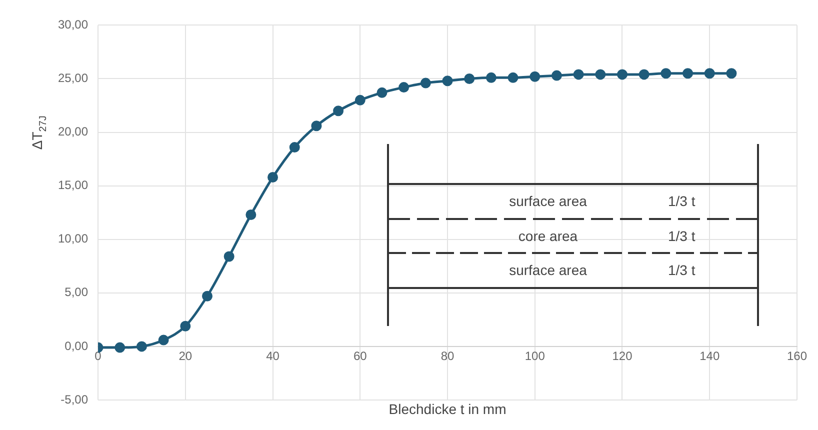 The width and height of the screenshot is (818, 430). Describe the element at coordinates (73, 185) in the screenshot. I see `y-tick-label: 15,00` at that location.